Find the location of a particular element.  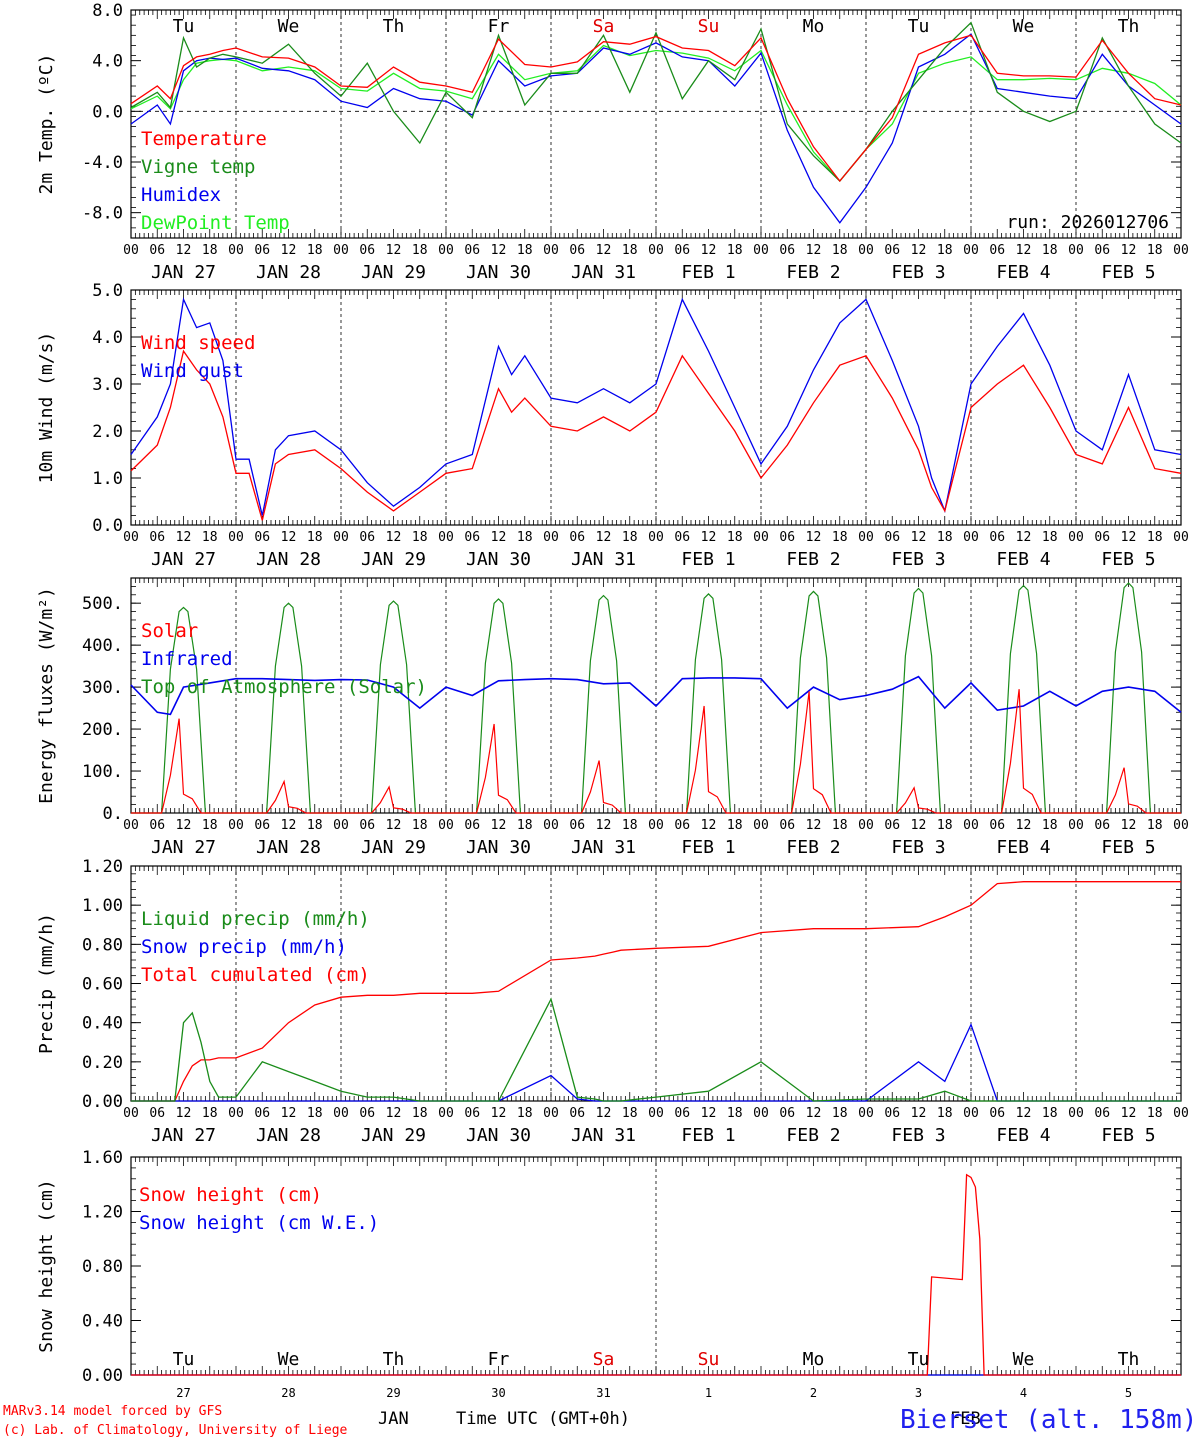

series-line-wind-gust is located at coordinates (656, 406).